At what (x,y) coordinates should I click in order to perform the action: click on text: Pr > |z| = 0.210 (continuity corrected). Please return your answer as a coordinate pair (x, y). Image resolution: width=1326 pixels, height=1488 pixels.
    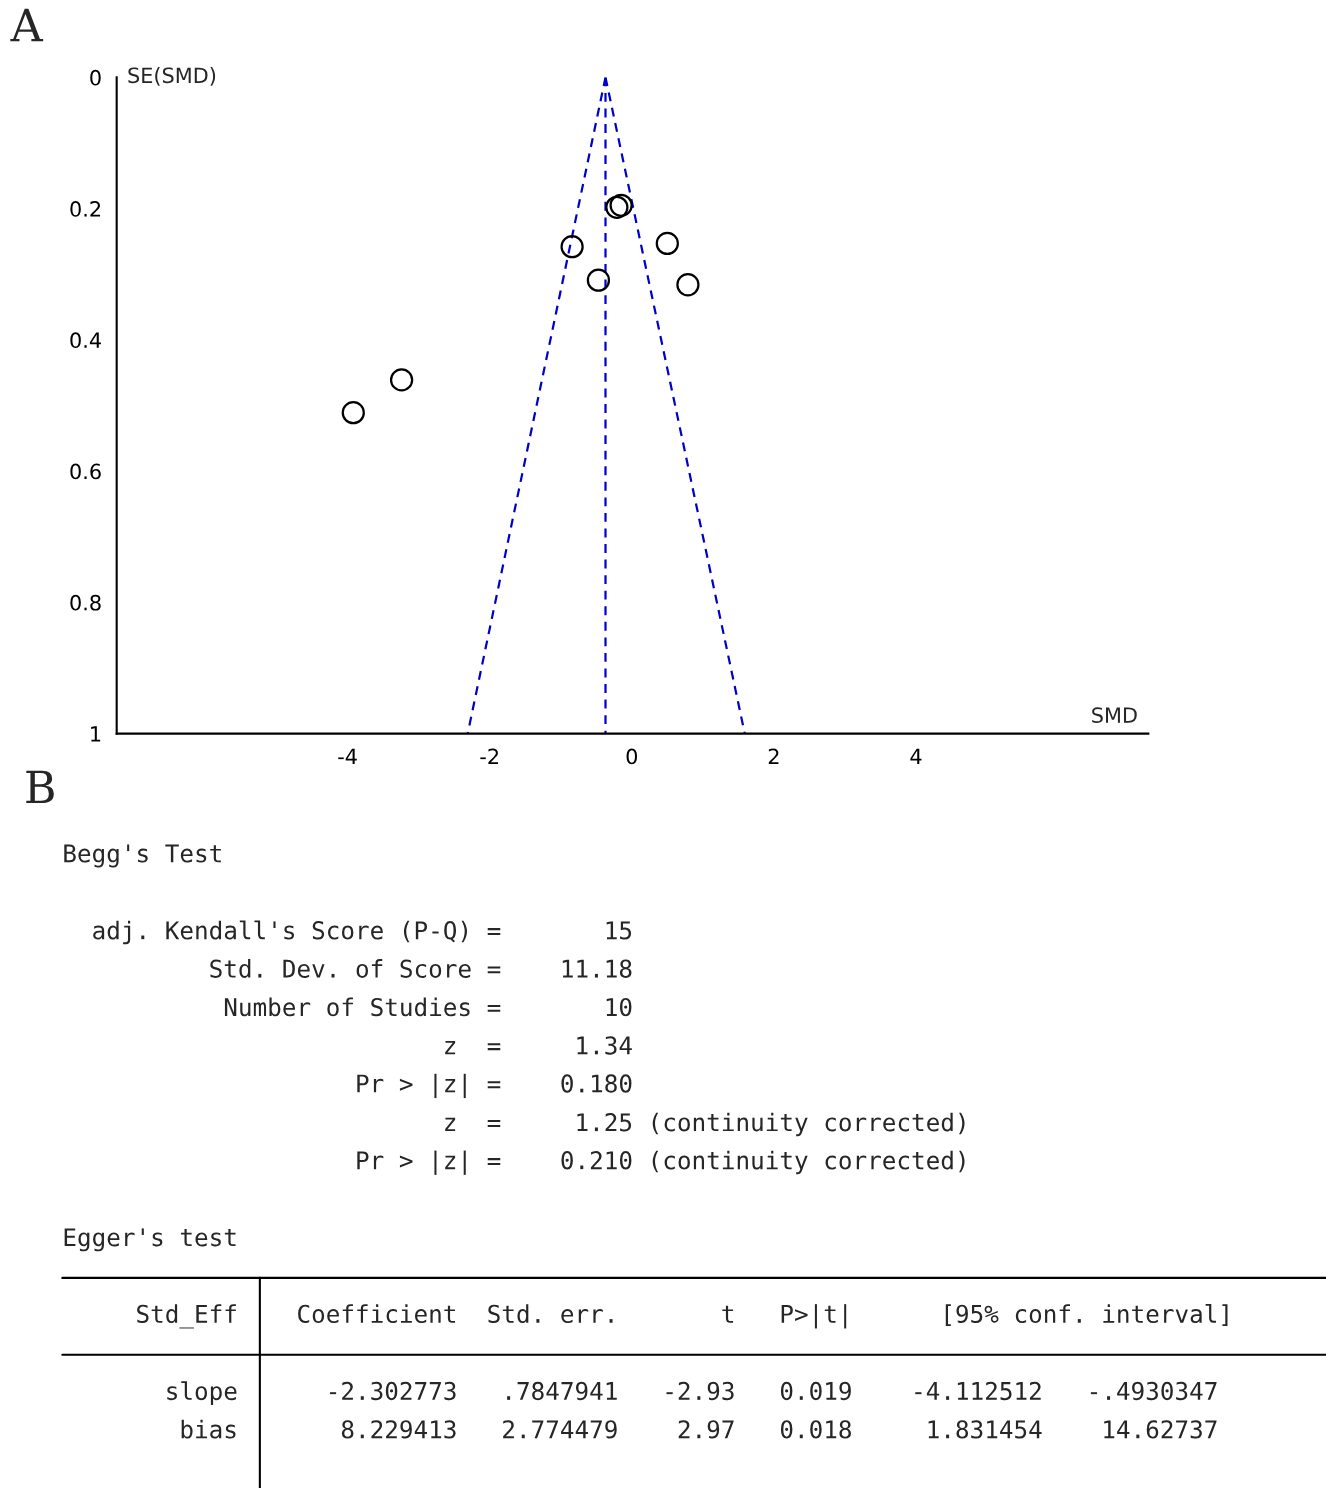
    Looking at the image, I should click on (661, 1162).